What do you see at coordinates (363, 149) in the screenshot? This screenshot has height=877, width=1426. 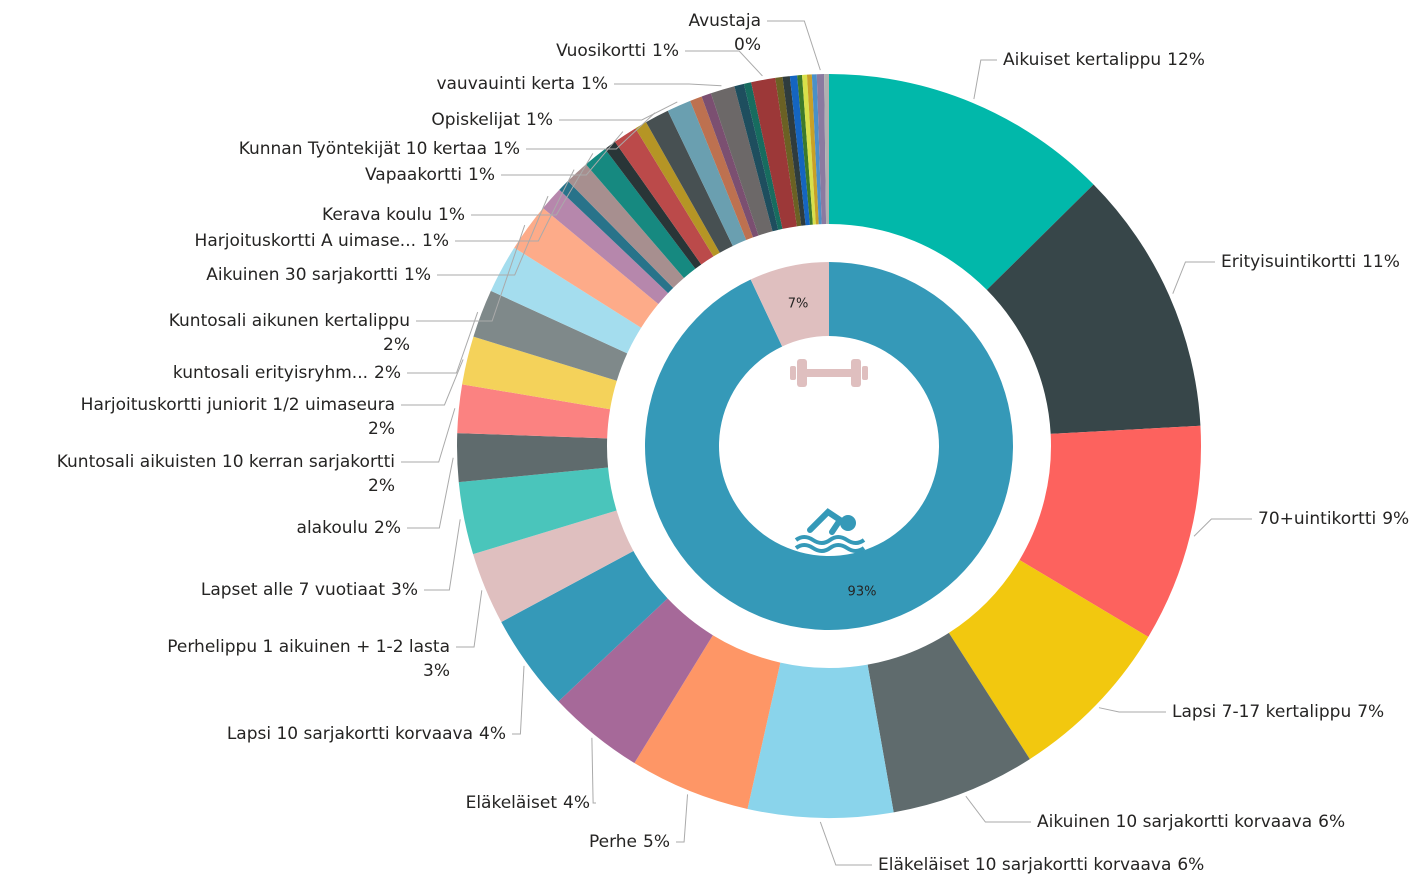 I see `category-label: Kunnan Työntekijät 10 kertaa` at bounding box center [363, 149].